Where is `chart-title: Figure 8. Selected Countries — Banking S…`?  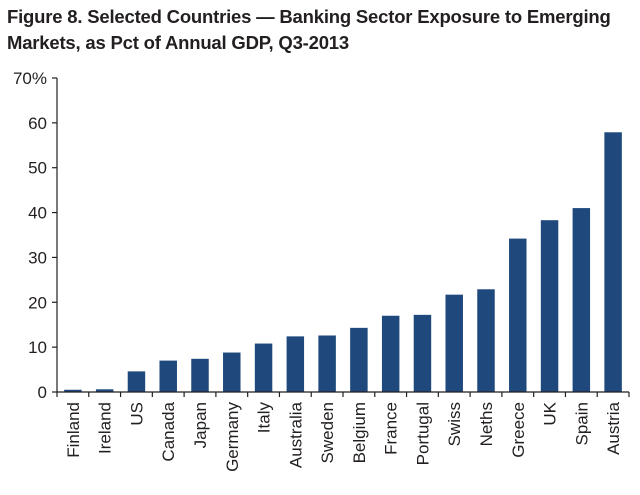 chart-title: Figure 8. Selected Countries — Banking S… is located at coordinates (322, 30).